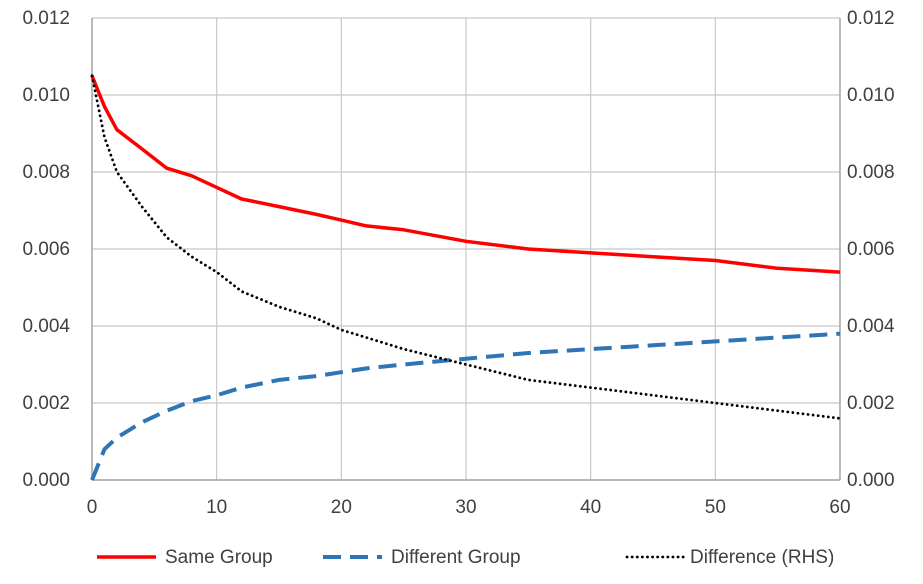  What do you see at coordinates (46, 172) in the screenshot?
I see `y-left-tick-label: 0.008` at bounding box center [46, 172].